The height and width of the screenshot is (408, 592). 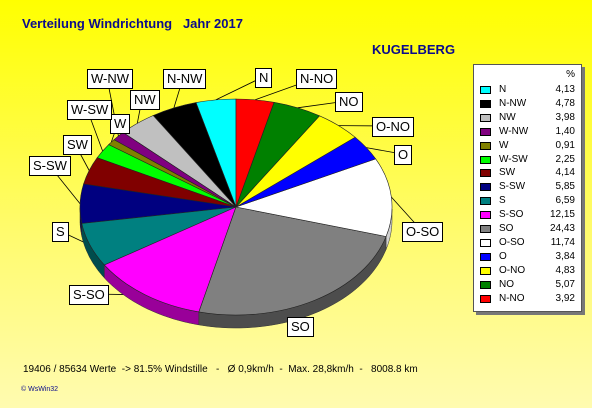 I want to click on legend-row-so: SO 24,43, so click(x=527, y=229).